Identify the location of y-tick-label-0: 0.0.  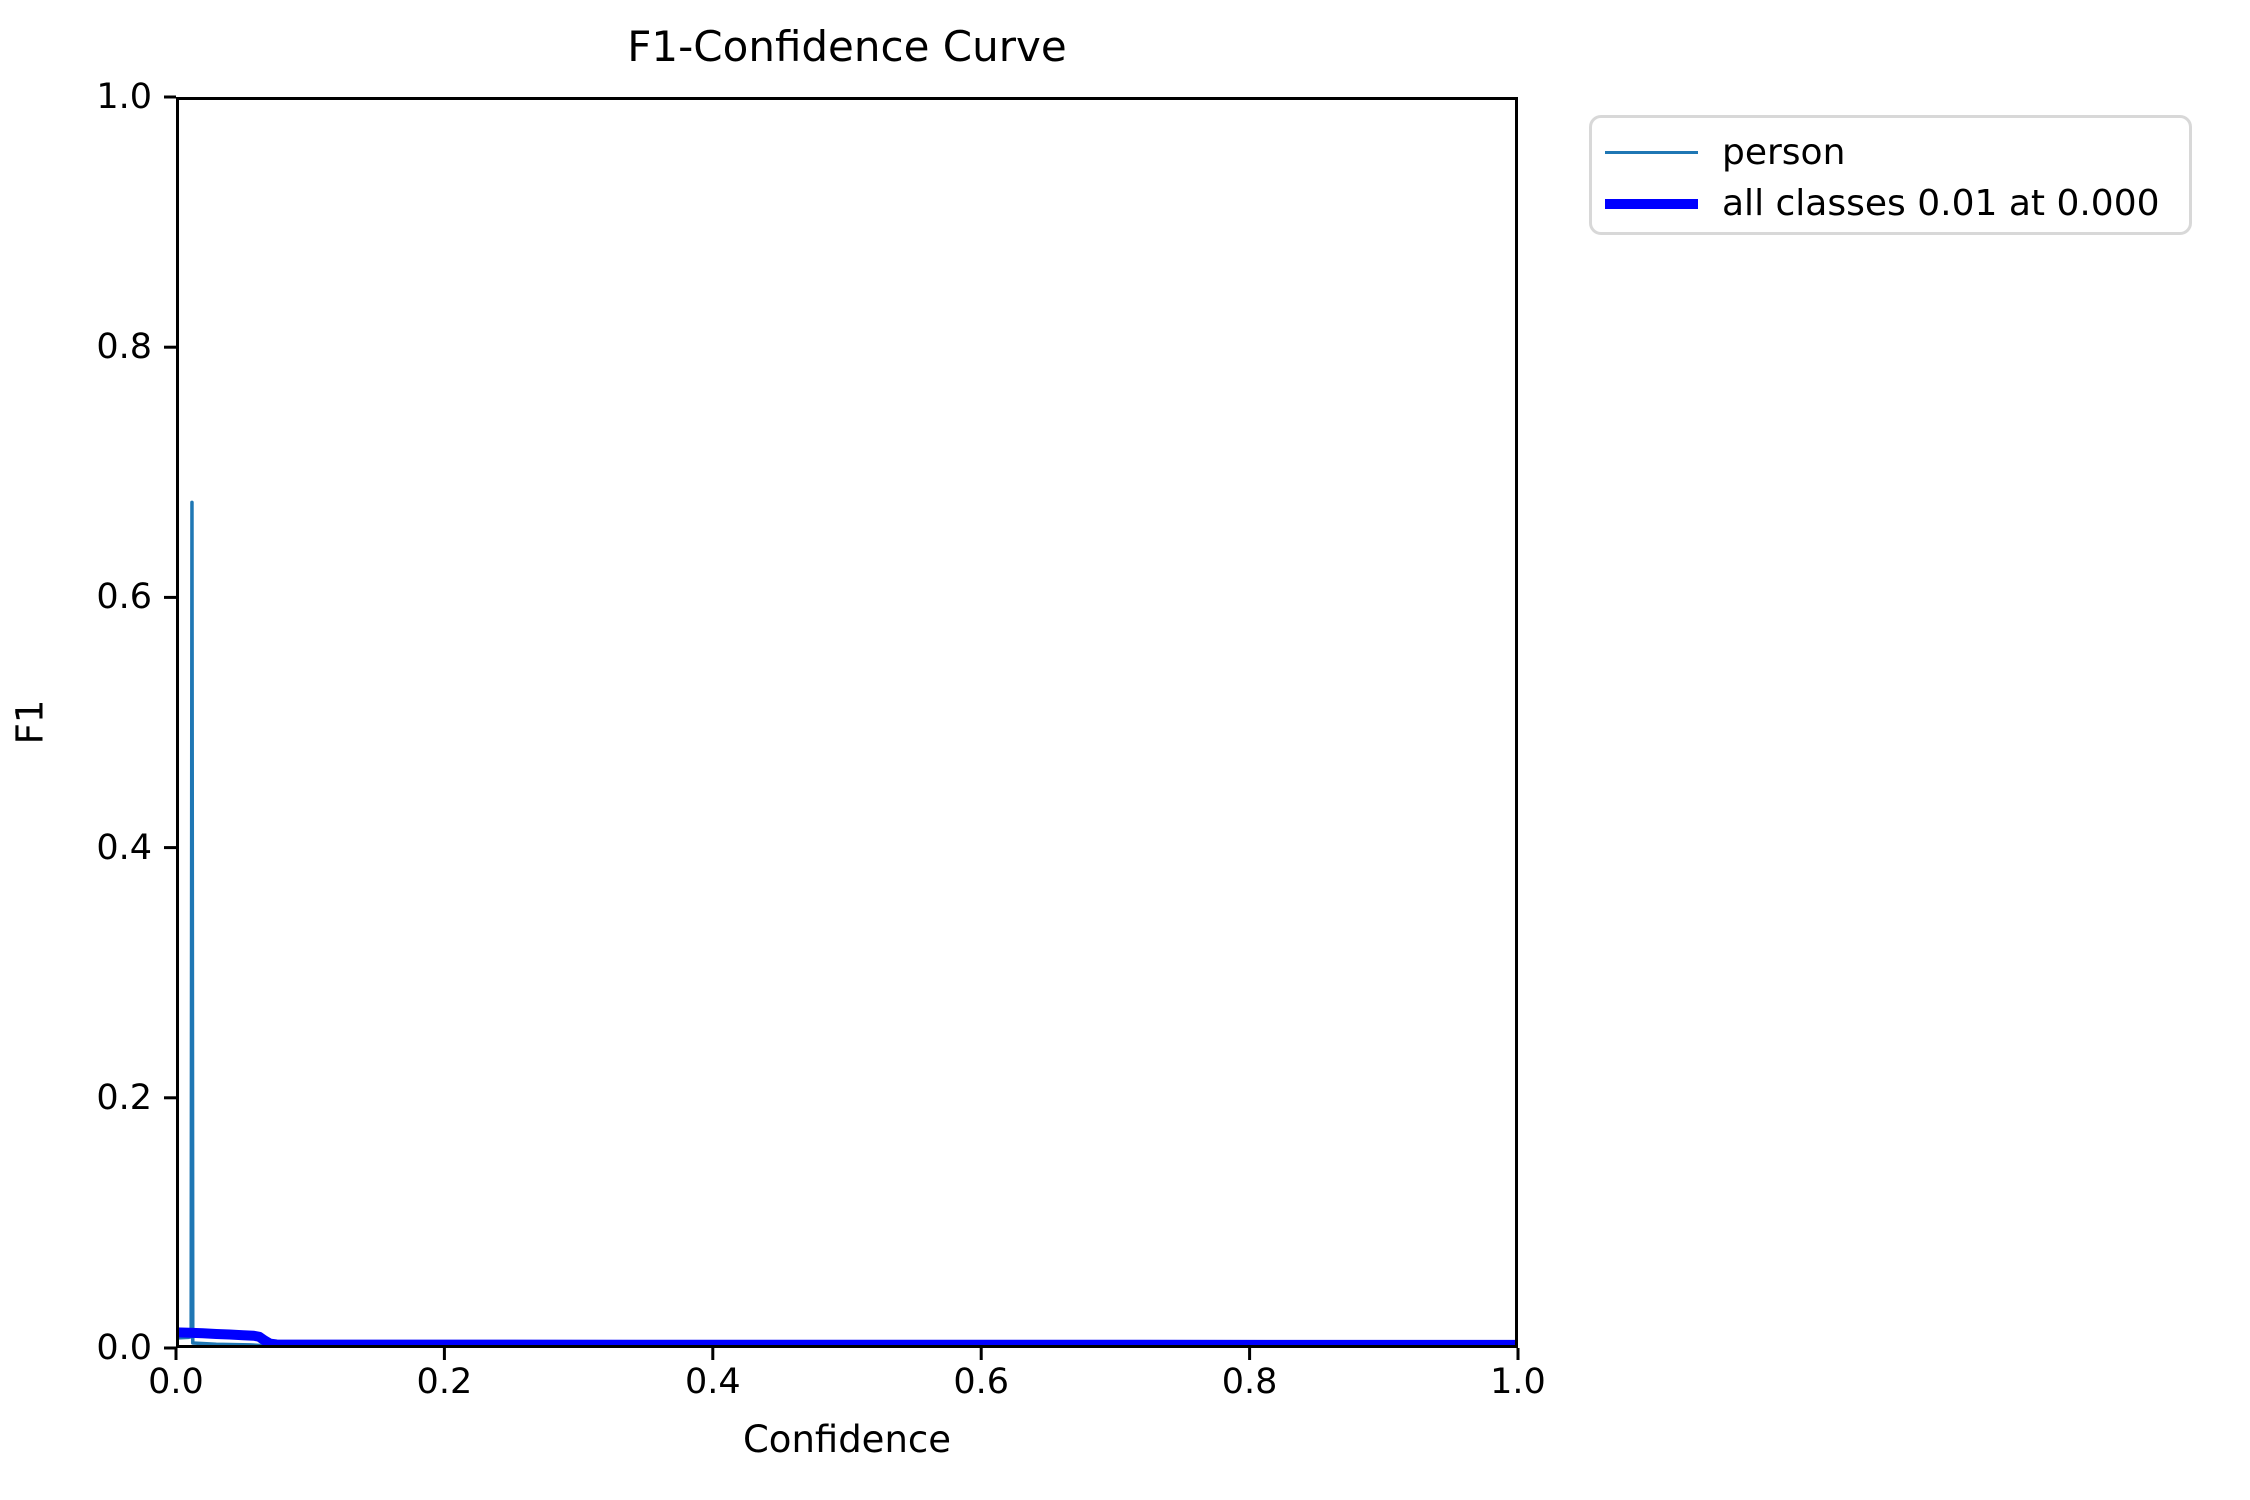
(124, 1348).